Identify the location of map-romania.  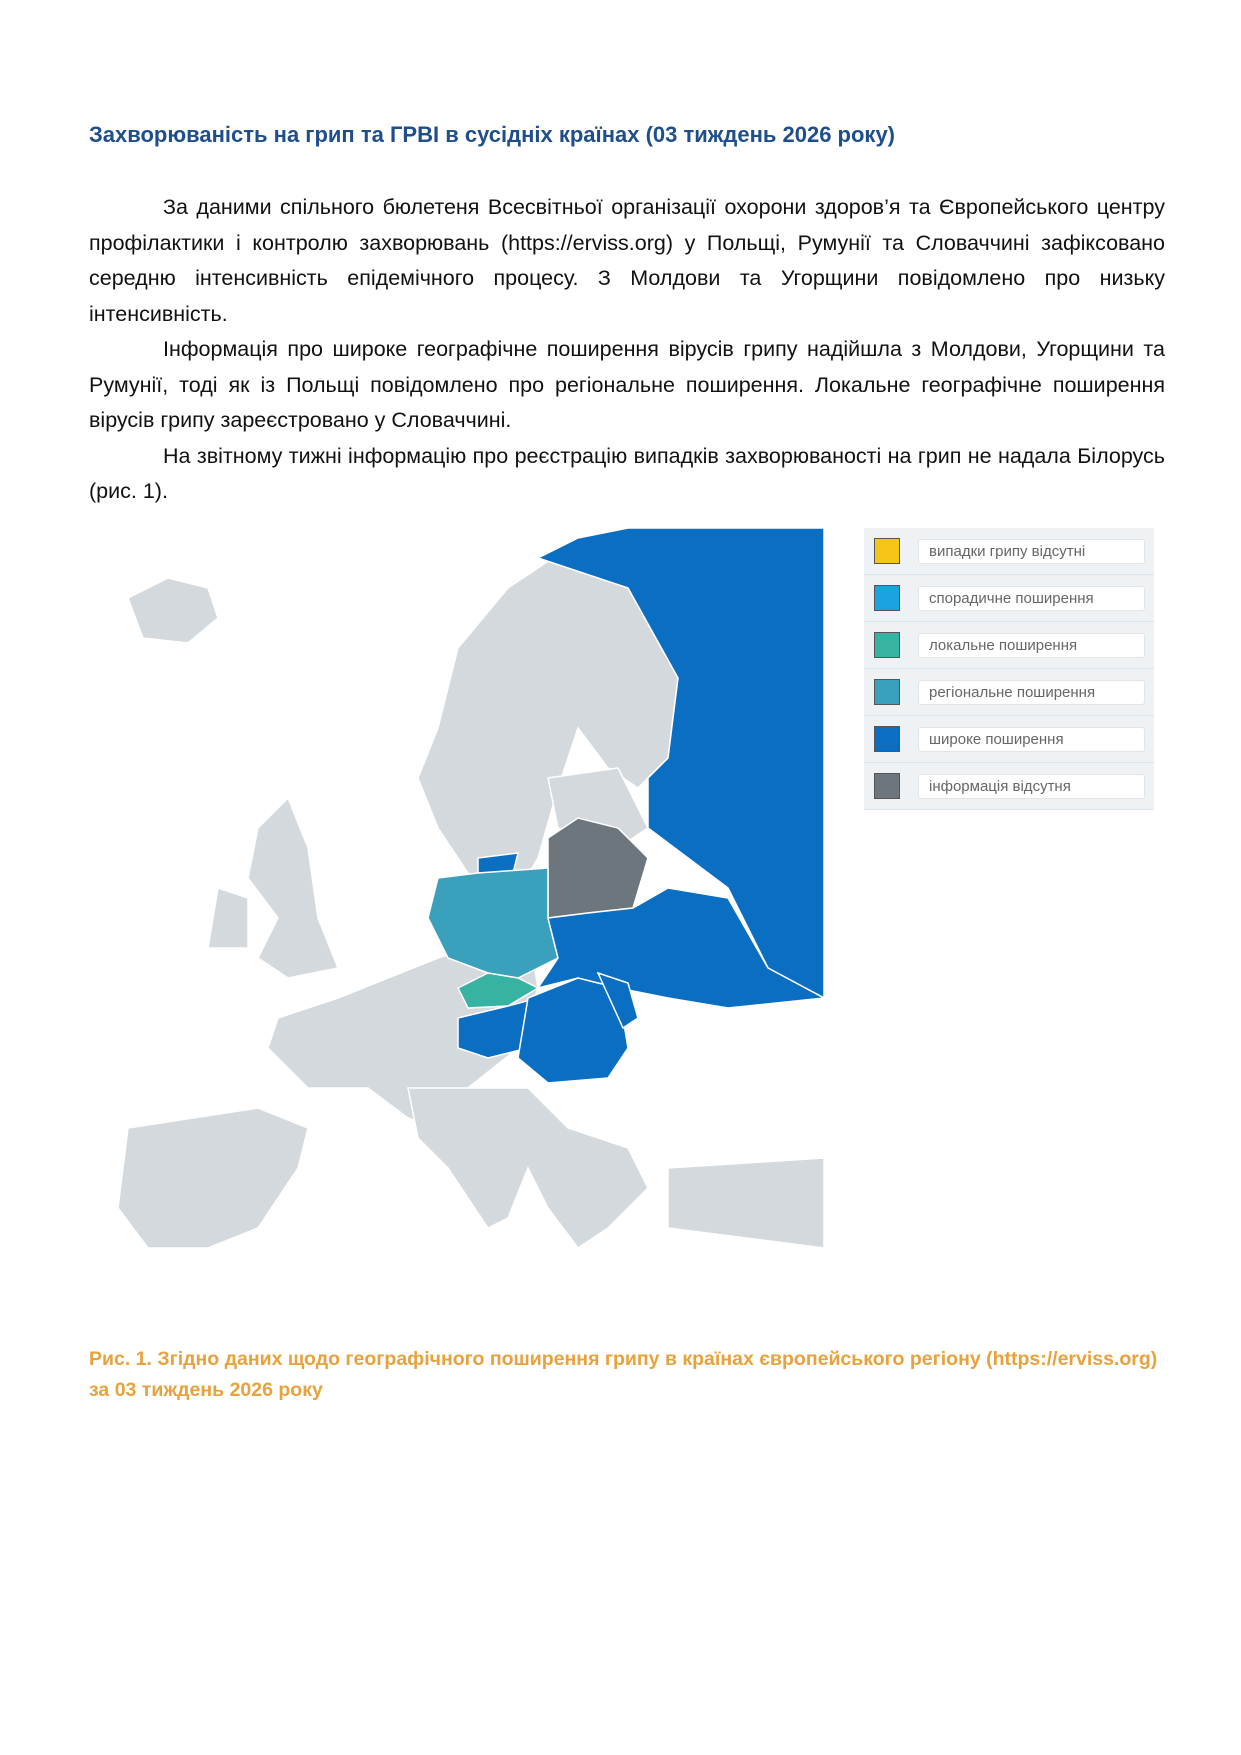
(573, 1030).